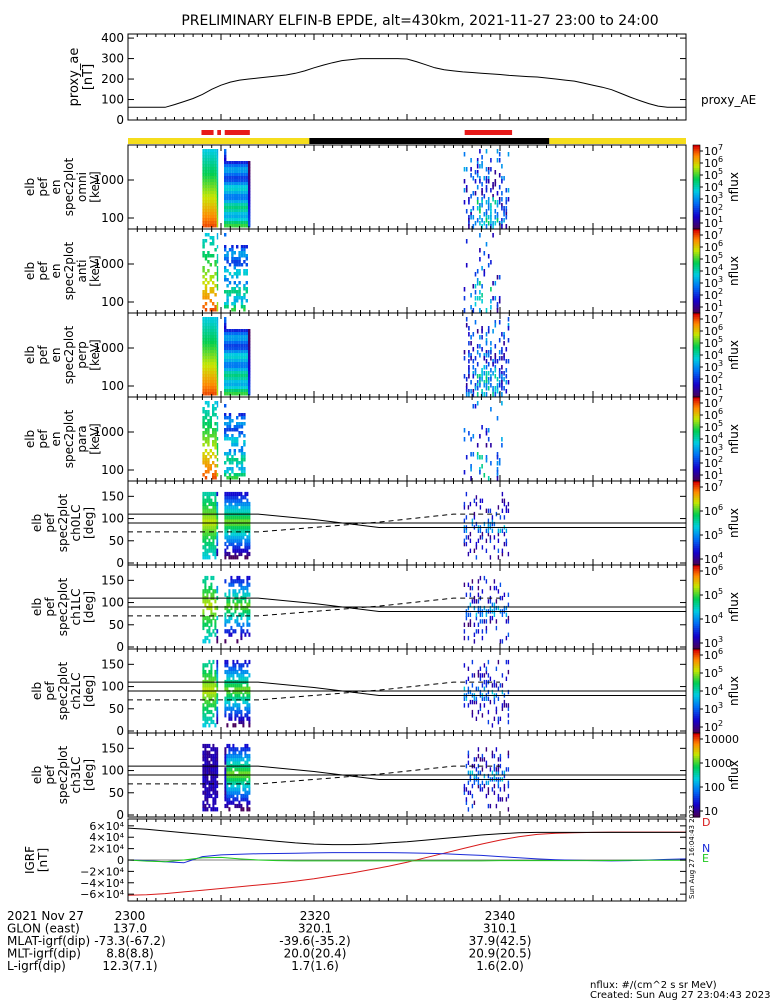 The width and height of the screenshot is (775, 1000). What do you see at coordinates (696, 775) in the screenshot?
I see `colorbar-frame` at bounding box center [696, 775].